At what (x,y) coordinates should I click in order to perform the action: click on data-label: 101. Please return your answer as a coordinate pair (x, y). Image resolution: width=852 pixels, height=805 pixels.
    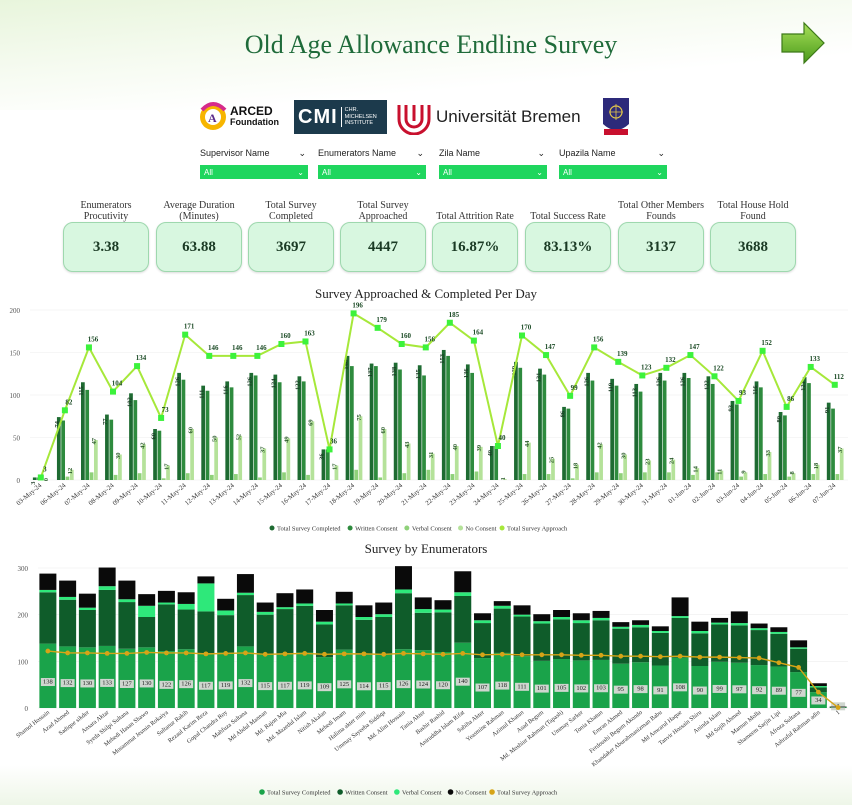
    Looking at the image, I should click on (542, 688).